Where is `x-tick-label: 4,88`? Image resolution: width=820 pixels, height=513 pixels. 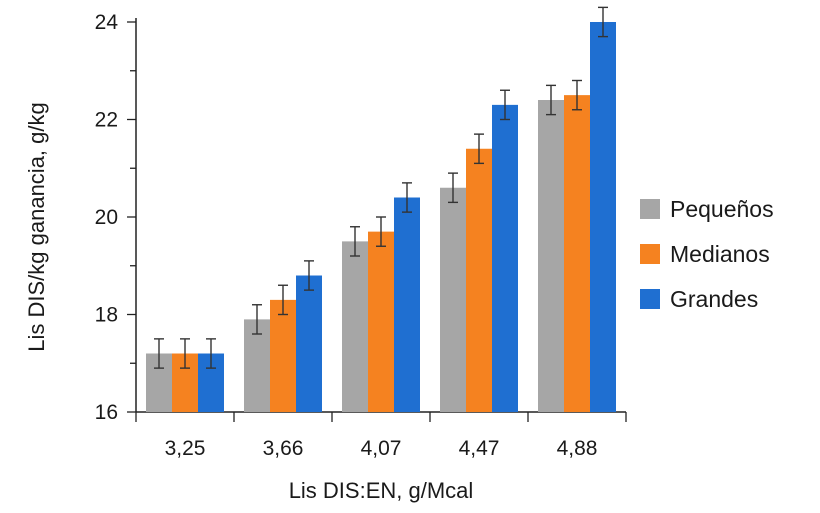 x-tick-label: 4,88 is located at coordinates (577, 448).